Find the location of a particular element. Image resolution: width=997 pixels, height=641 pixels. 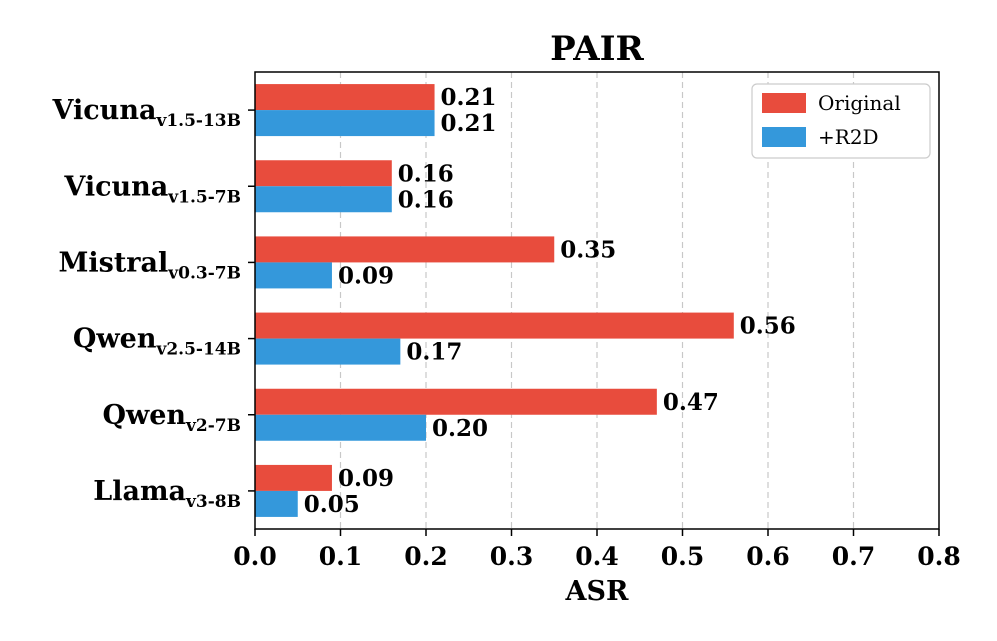

data-label: 0.20 is located at coordinates (460, 428).